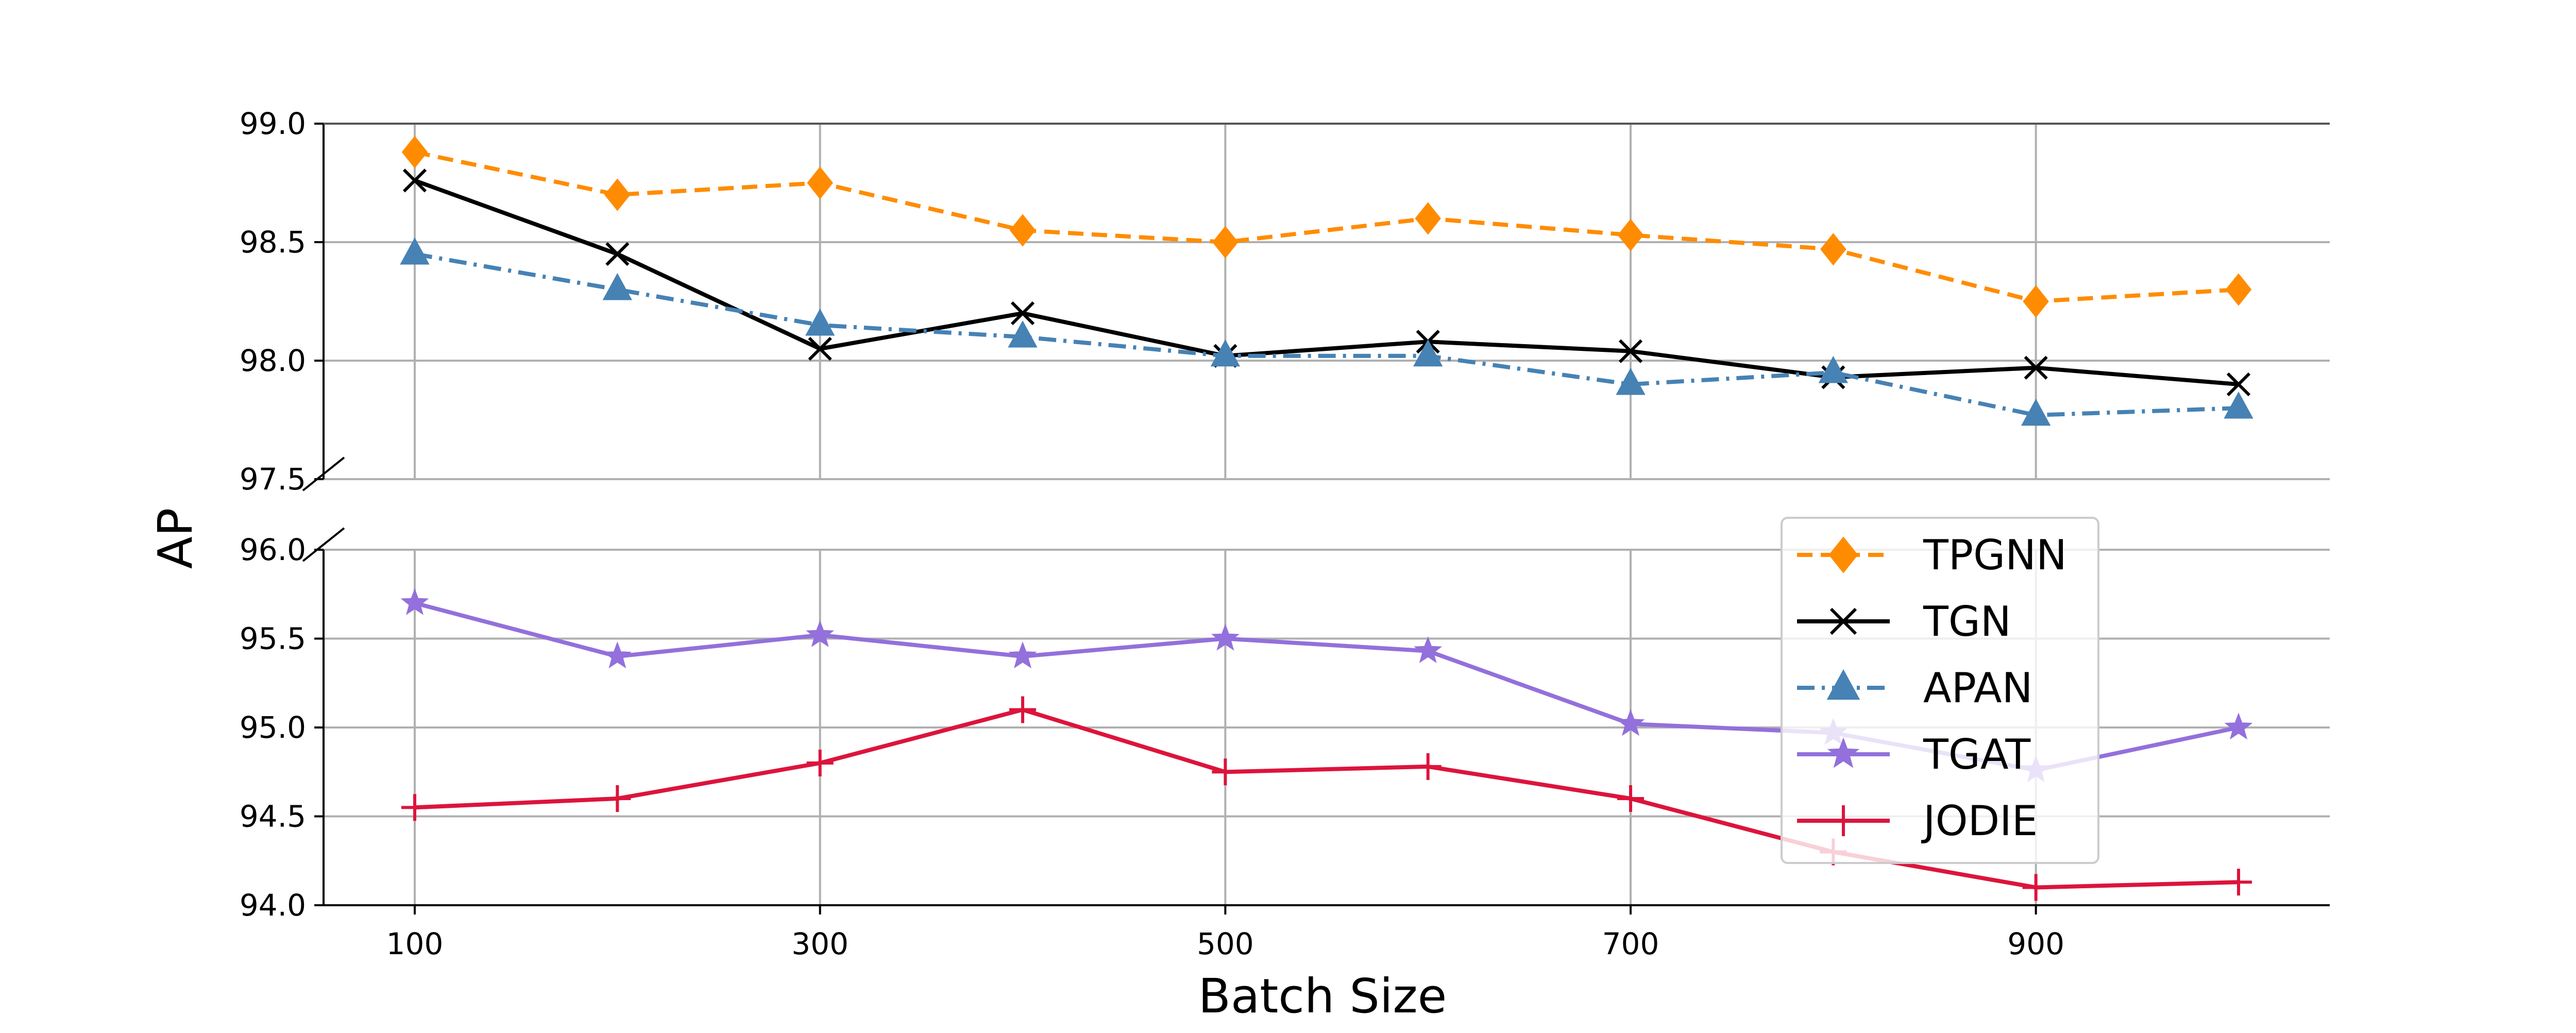 The width and height of the screenshot is (2576, 1033). What do you see at coordinates (273, 817) in the screenshot?
I see `lower-y-tick-label: 94.5` at bounding box center [273, 817].